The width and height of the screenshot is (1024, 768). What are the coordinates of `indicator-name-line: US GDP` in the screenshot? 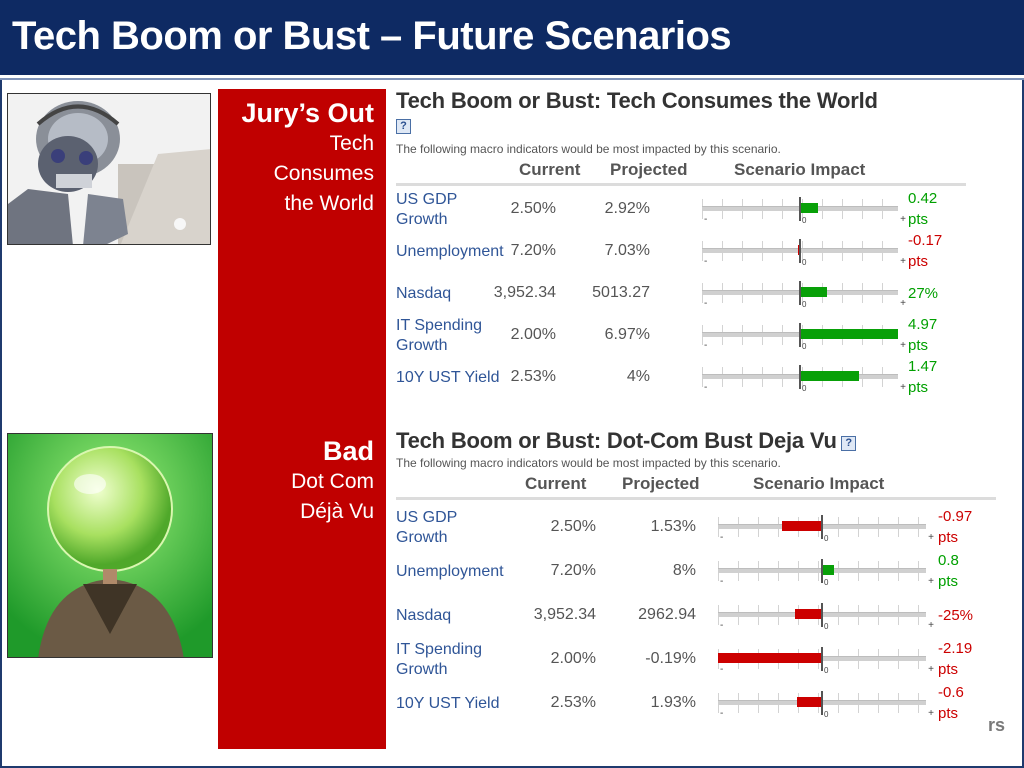 It's located at (427, 517).